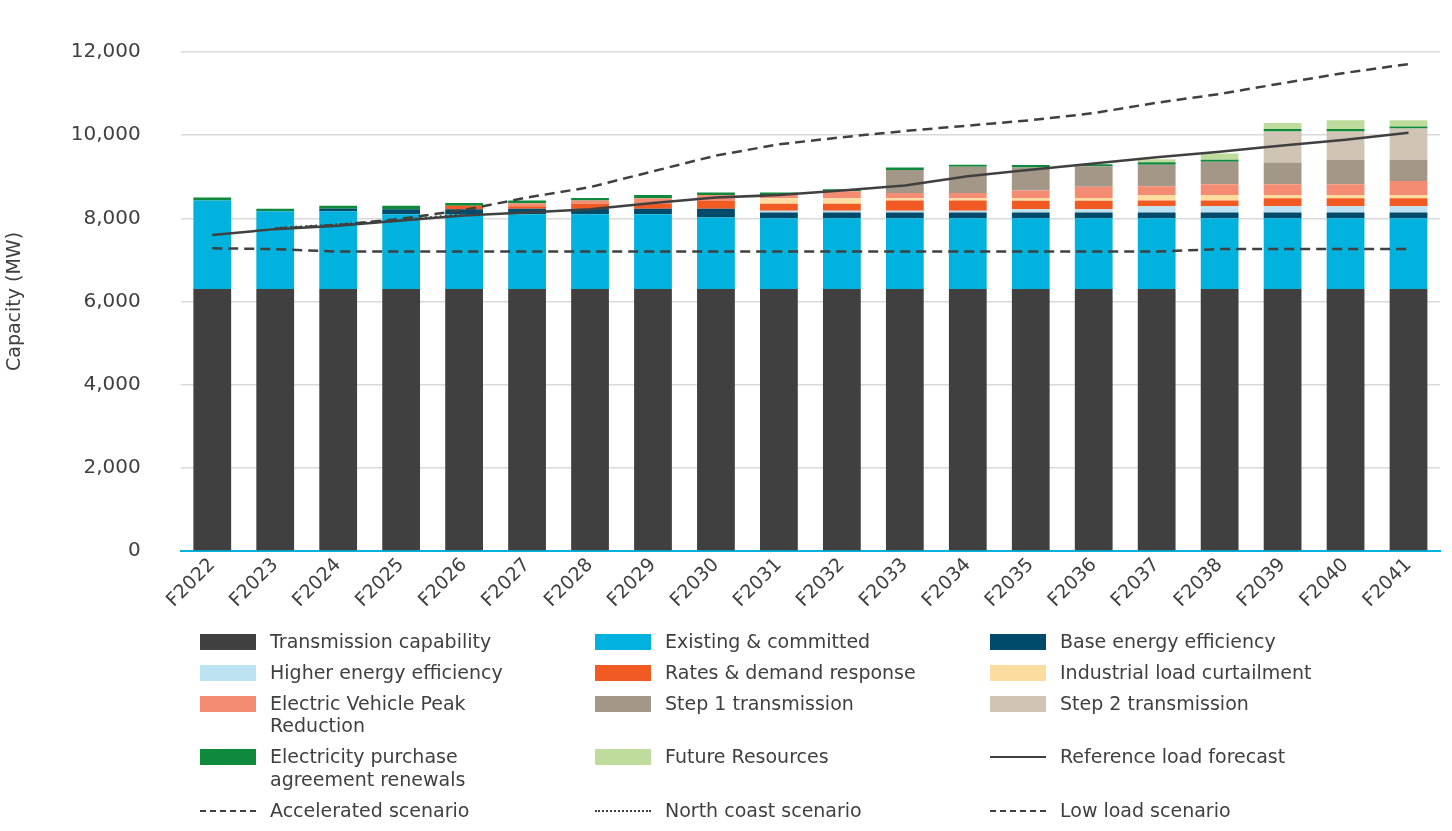 The image size is (1452, 831). What do you see at coordinates (1145, 810) in the screenshot?
I see `legend-label: Low load scenario` at bounding box center [1145, 810].